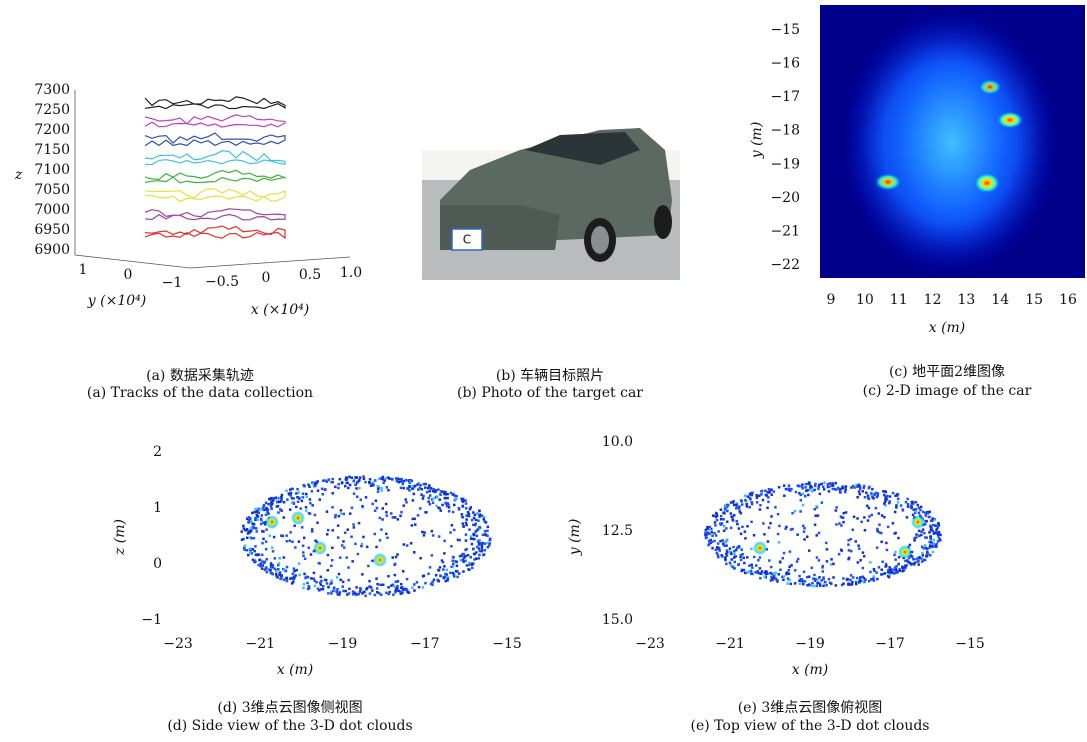  I want to click on y-tick-label: −18, so click(785, 131).